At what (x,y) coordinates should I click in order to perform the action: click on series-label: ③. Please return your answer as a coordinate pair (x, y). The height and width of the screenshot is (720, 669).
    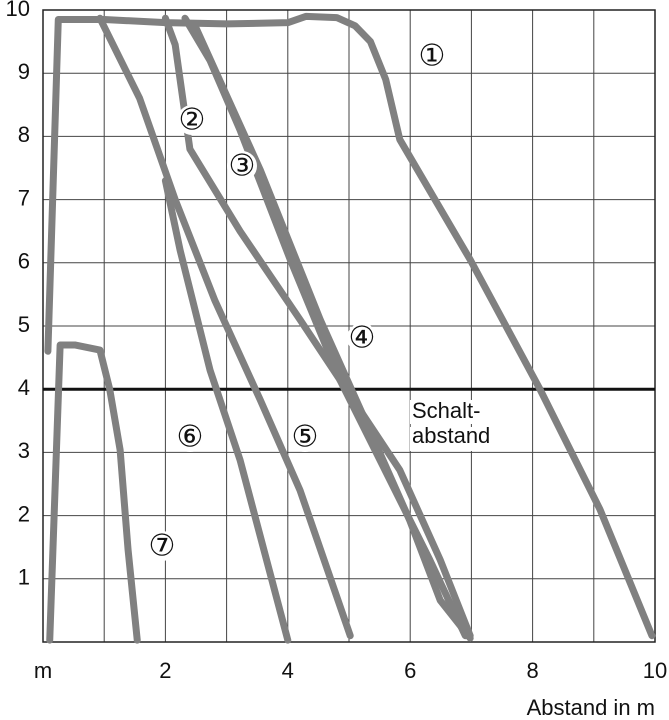
    Looking at the image, I should click on (242, 166).